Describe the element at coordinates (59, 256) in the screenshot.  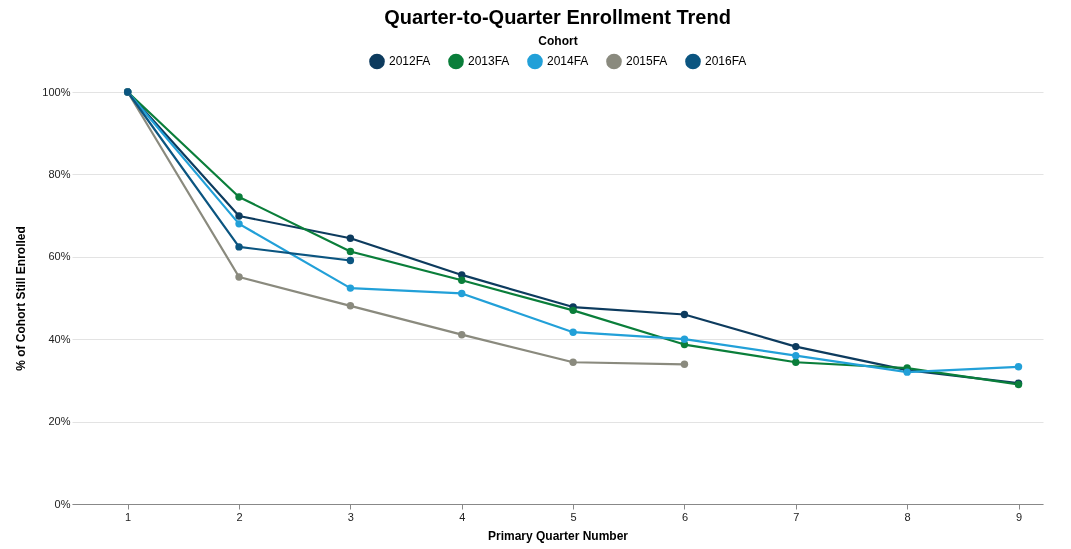
I see `y-tick-label: 60%` at that location.